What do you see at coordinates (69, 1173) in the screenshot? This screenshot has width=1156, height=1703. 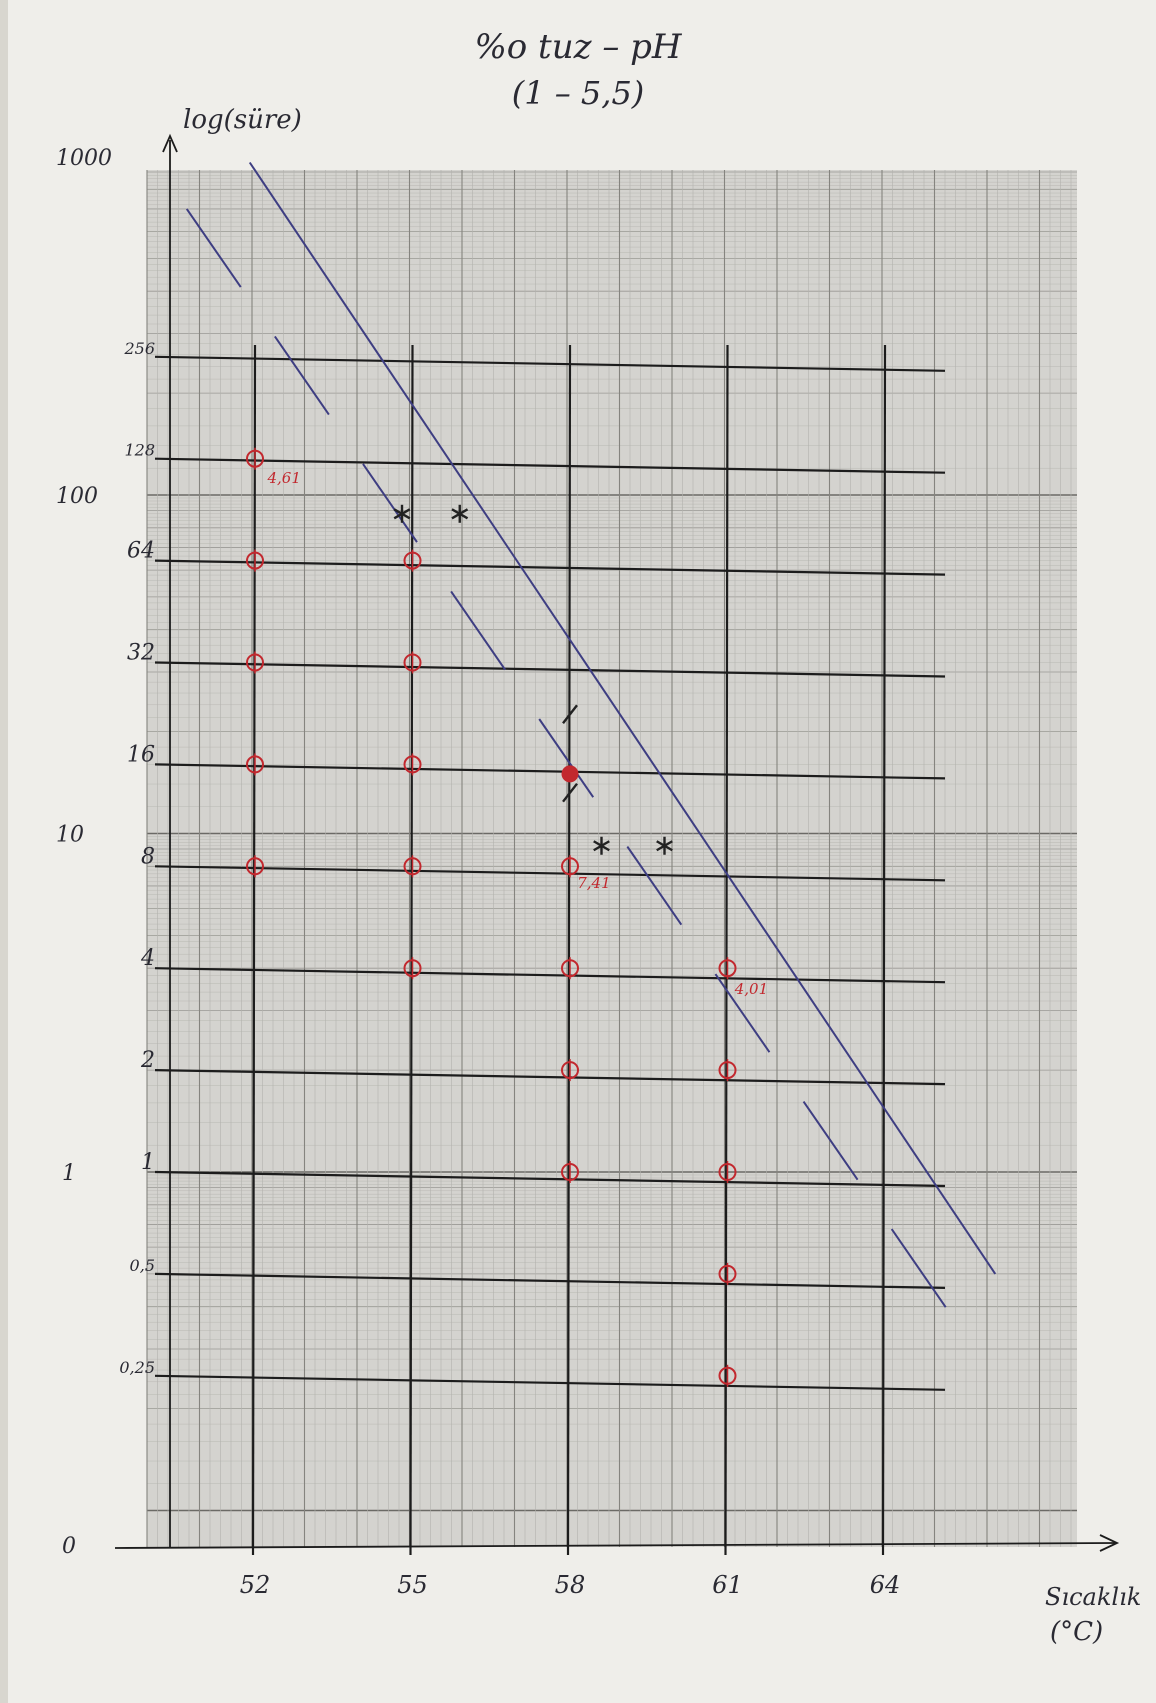 I see `y-decade-label: 1` at bounding box center [69, 1173].